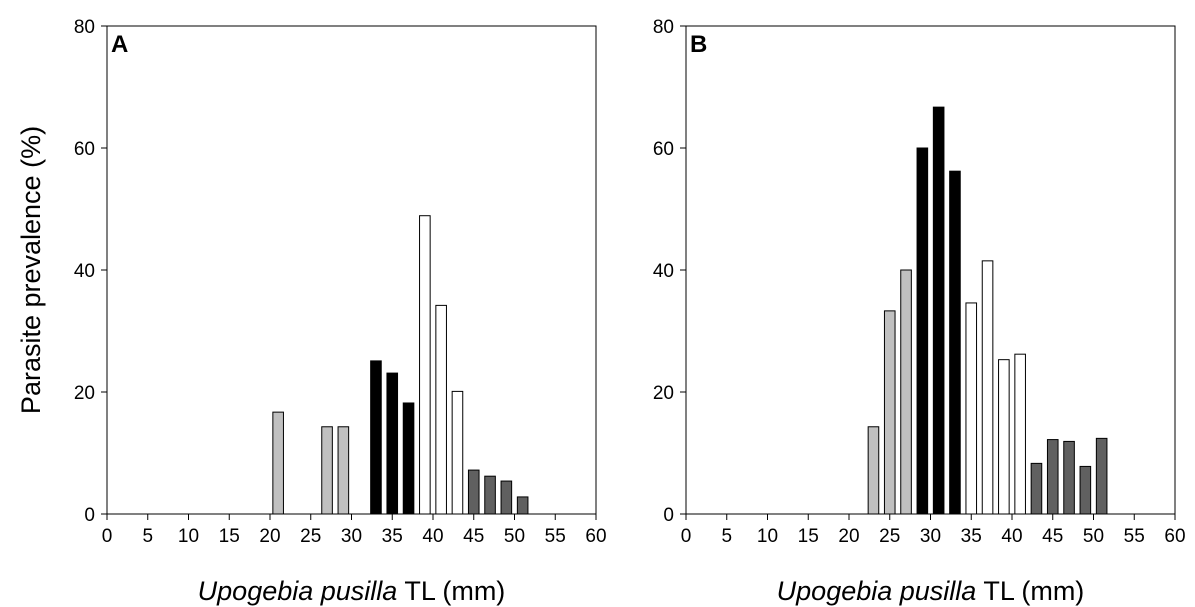  I want to click on panel-label: A, so click(119, 44).